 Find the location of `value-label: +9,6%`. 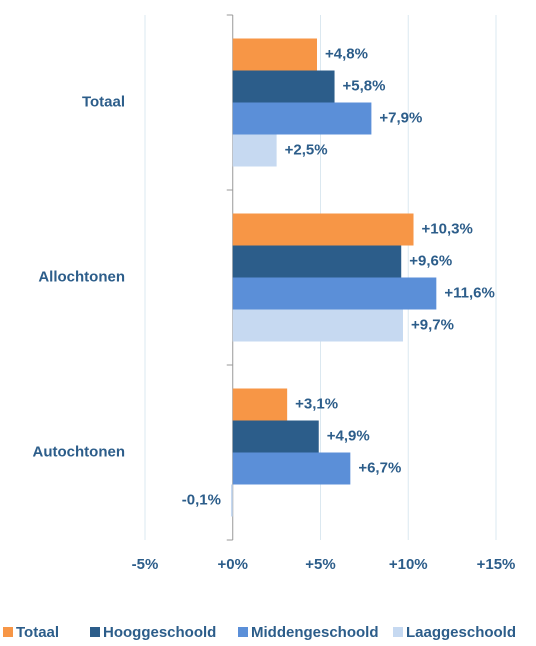

value-label: +9,6% is located at coordinates (430, 260).